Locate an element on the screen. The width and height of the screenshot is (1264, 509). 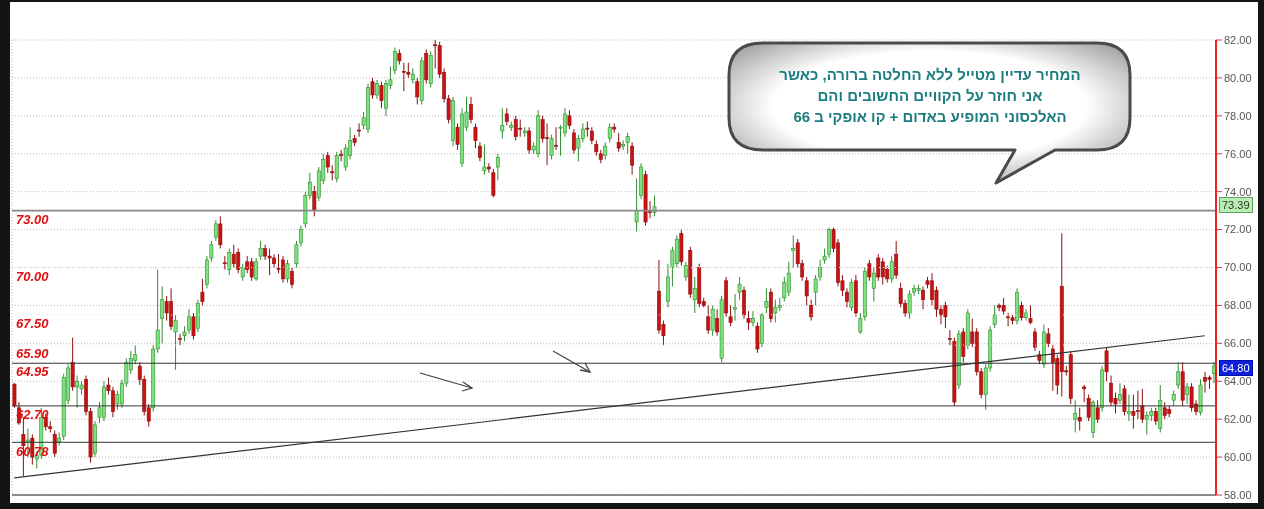
y-tick-label: 82.00 is located at coordinates (1238, 39).